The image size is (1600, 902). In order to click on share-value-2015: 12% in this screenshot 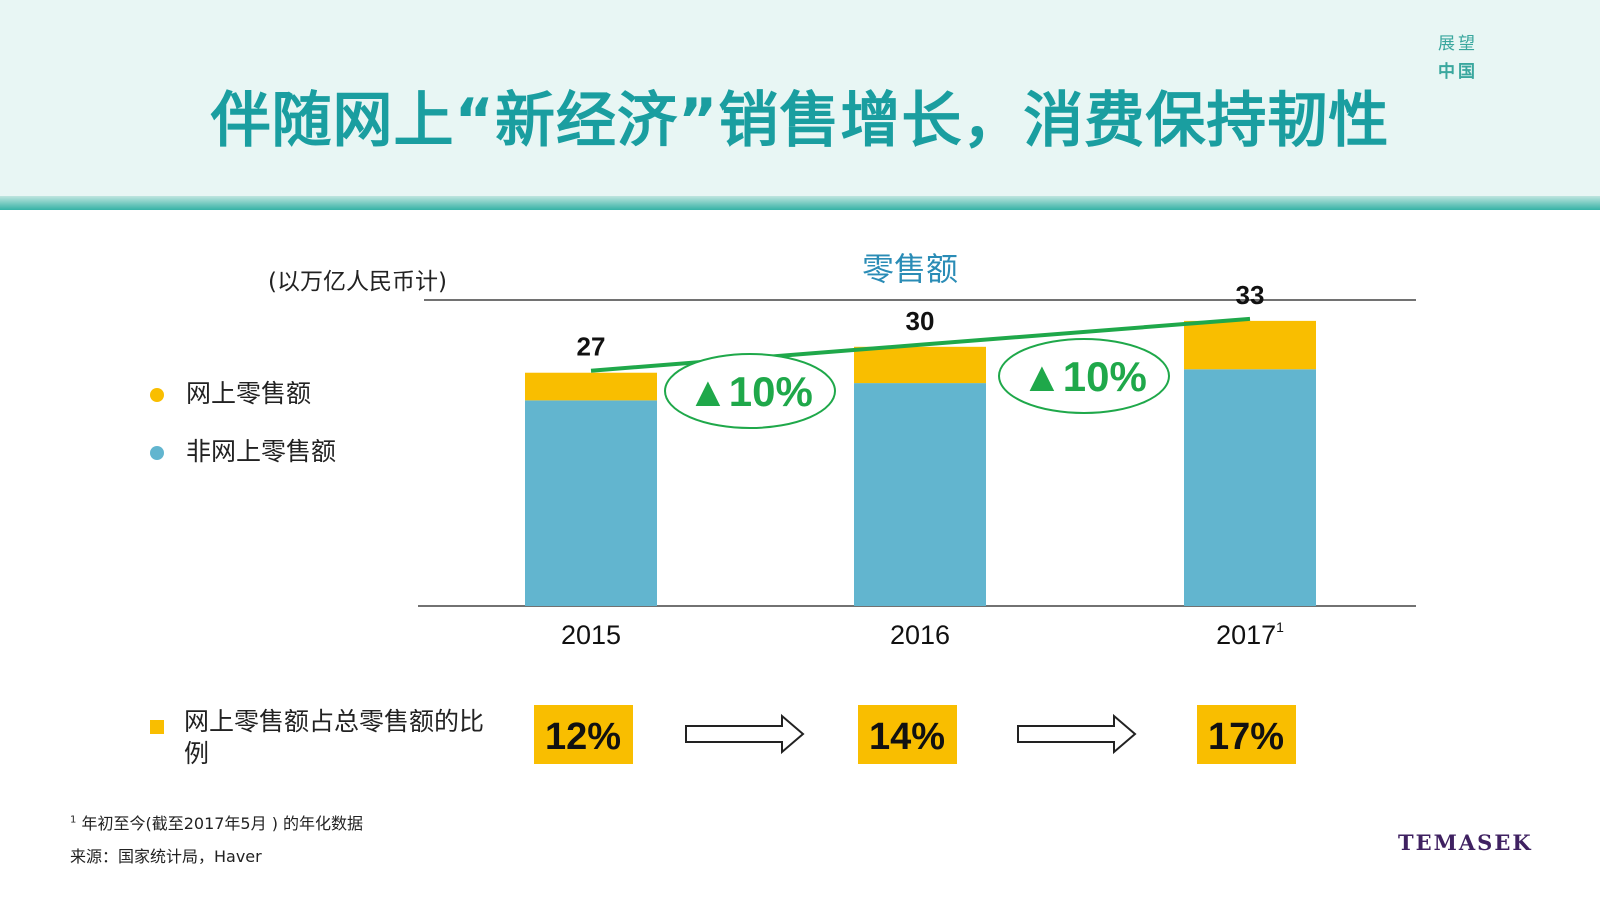, I will do `click(583, 737)`.